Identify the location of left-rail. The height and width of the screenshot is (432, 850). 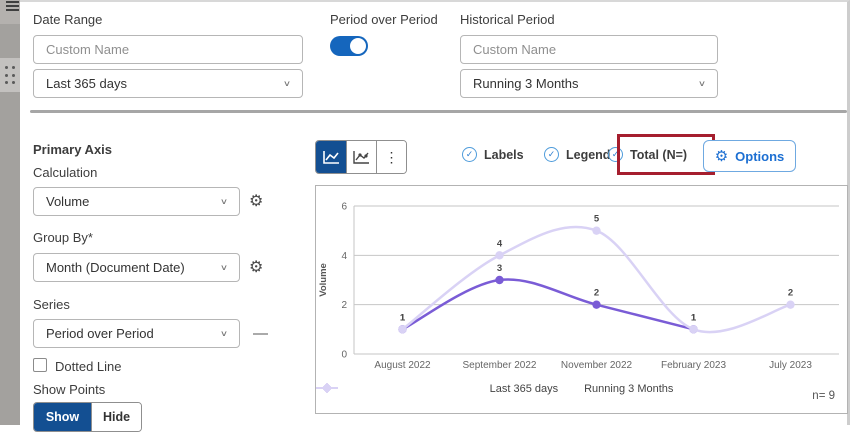
(10, 212).